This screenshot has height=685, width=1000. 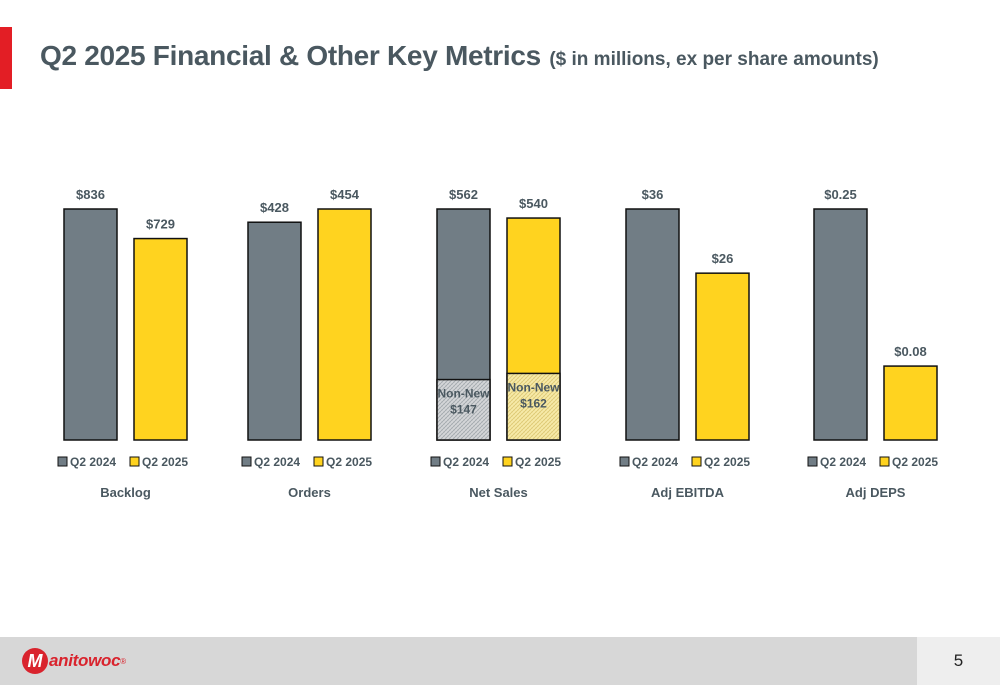 What do you see at coordinates (85, 660) in the screenshot?
I see `logo-wordmark: anitowoc` at bounding box center [85, 660].